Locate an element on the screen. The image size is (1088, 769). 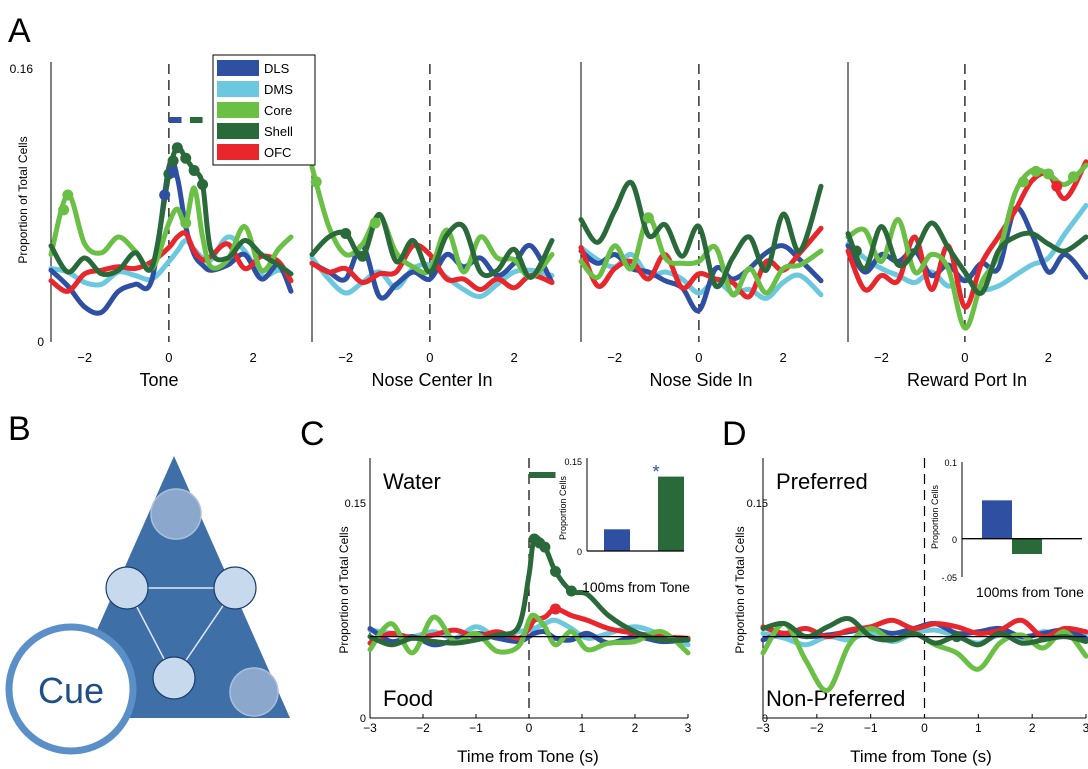
panel-b-schematic: Cue is located at coordinates (147, 605).